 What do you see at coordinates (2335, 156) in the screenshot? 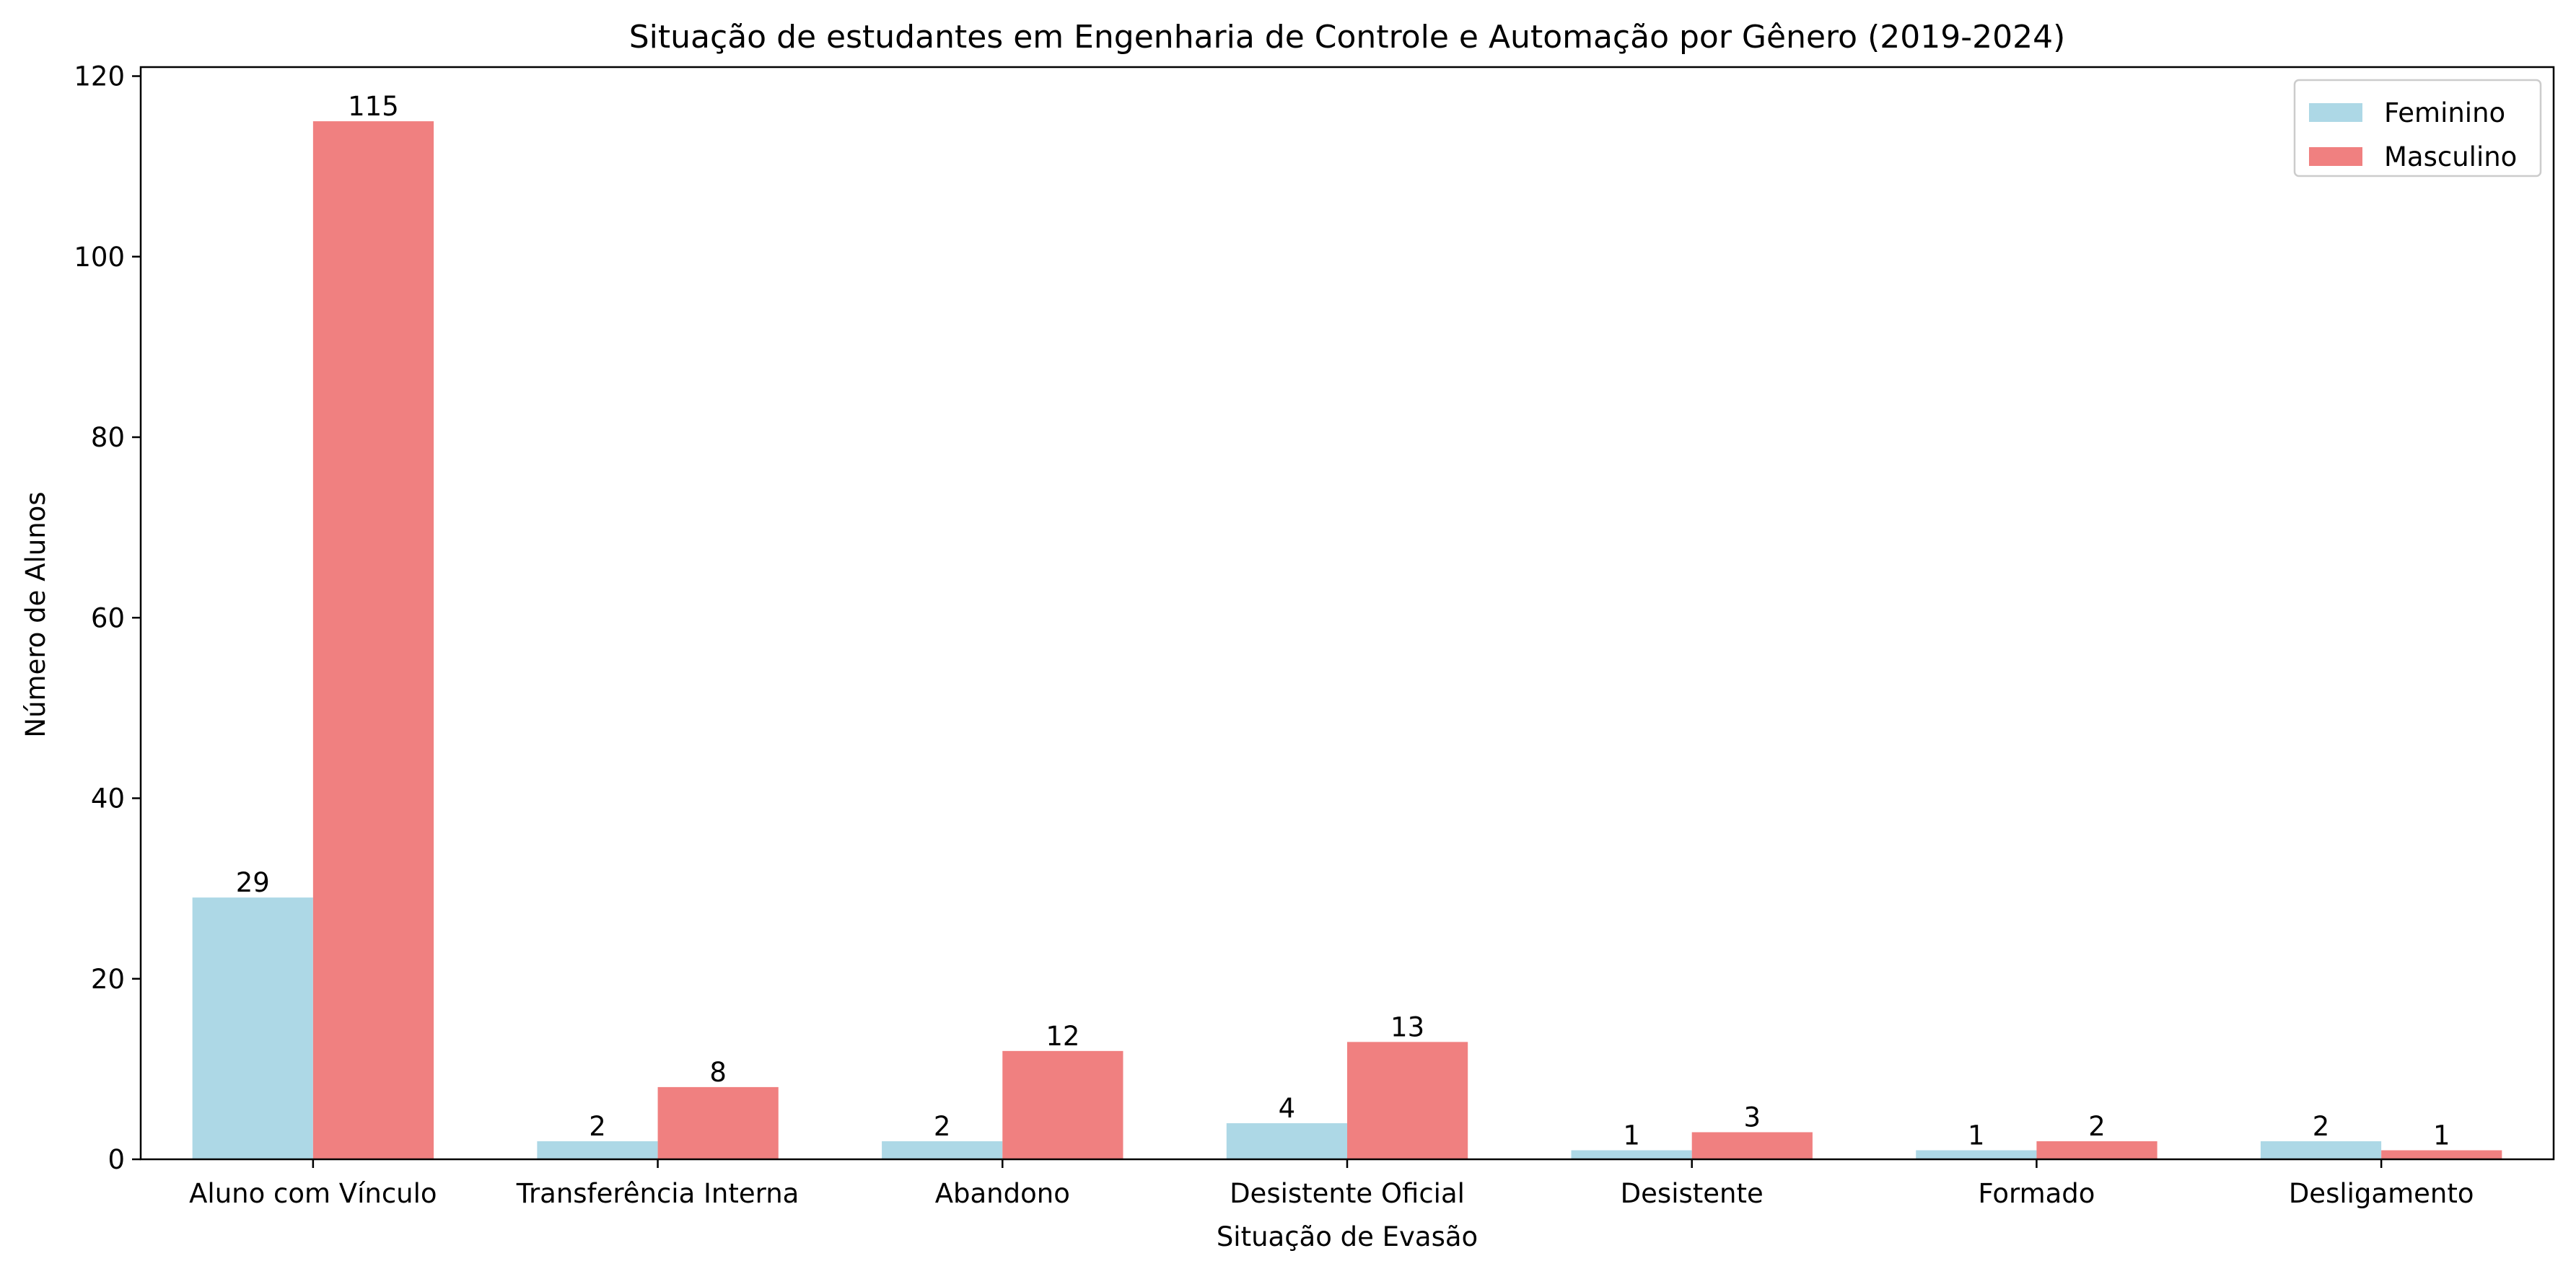
I see `legend-swatch-masculino` at bounding box center [2335, 156].